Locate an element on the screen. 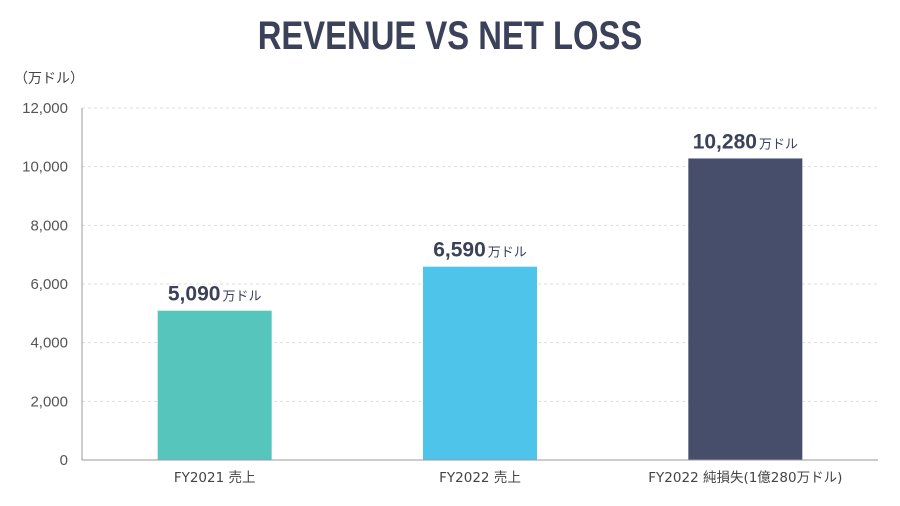  data-label-number: 6,590 is located at coordinates (459, 250).